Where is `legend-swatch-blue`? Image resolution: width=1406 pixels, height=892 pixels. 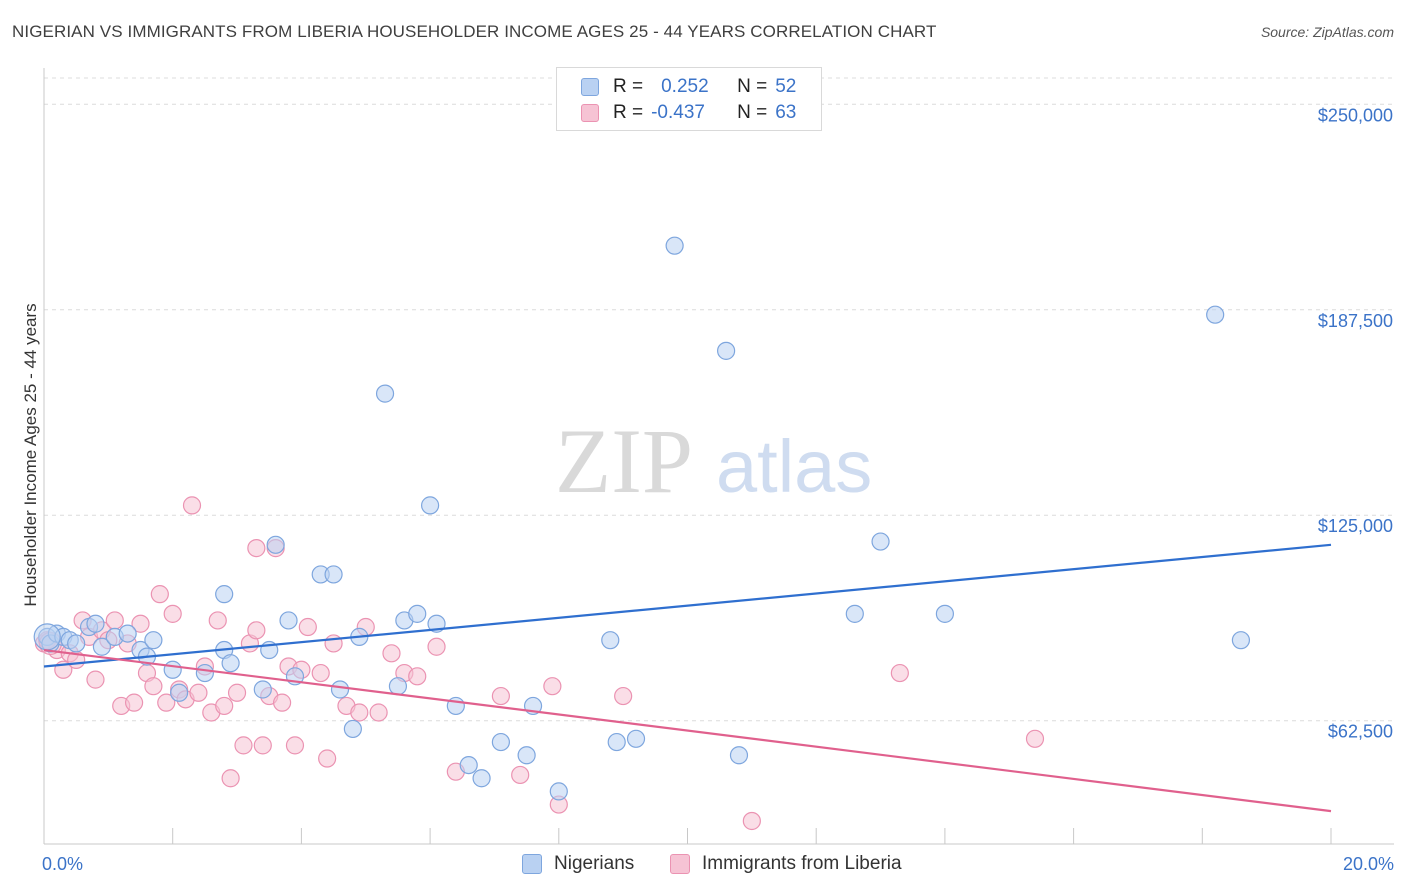 legend-swatch-blue is located at coordinates (590, 87).